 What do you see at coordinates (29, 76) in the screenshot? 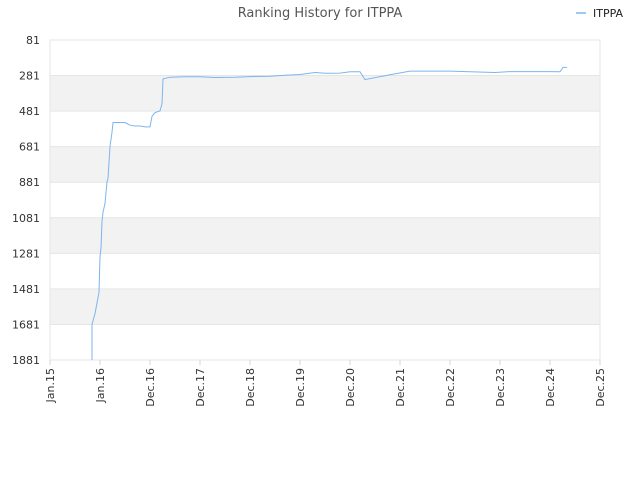
I see `y-tick-label: 281` at bounding box center [29, 76].